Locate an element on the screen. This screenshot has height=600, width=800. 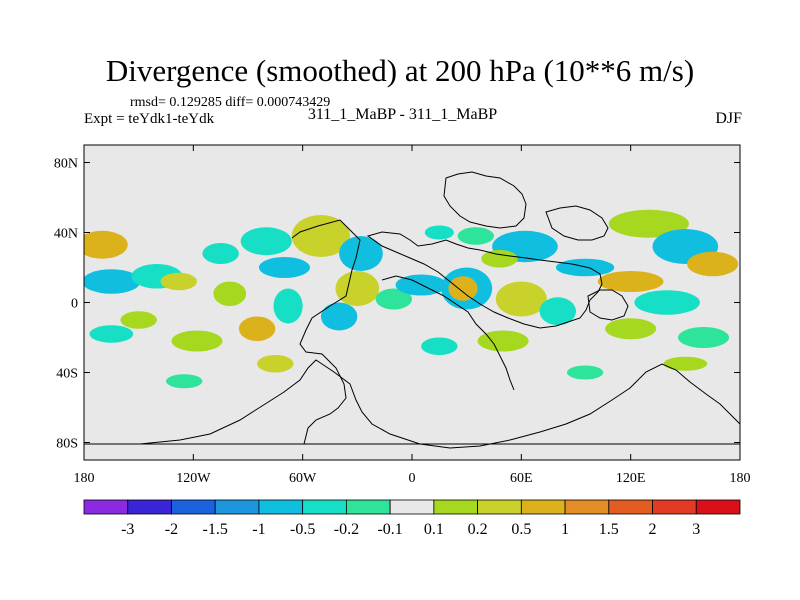
colorbar-label: -1.5 is located at coordinates (215, 529).